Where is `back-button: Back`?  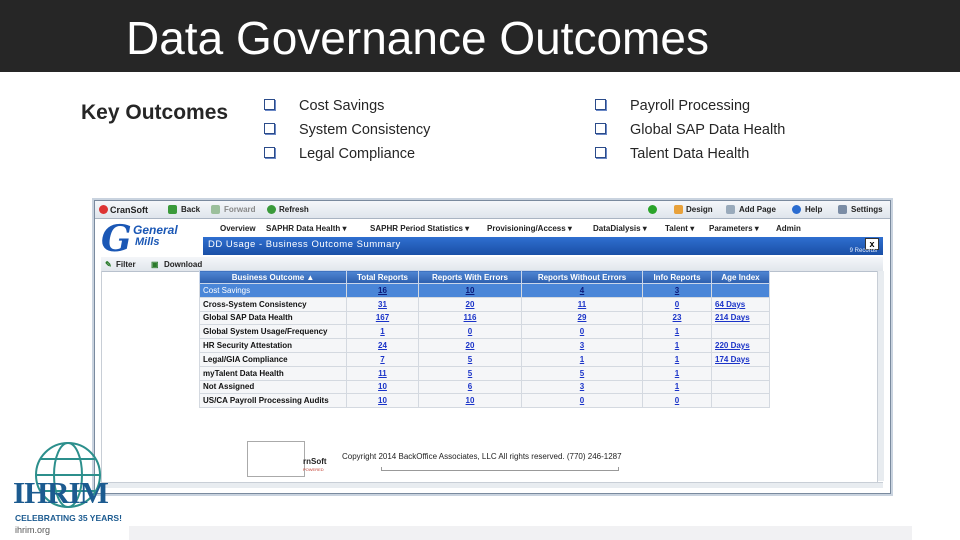 back-button: Back is located at coordinates (191, 209).